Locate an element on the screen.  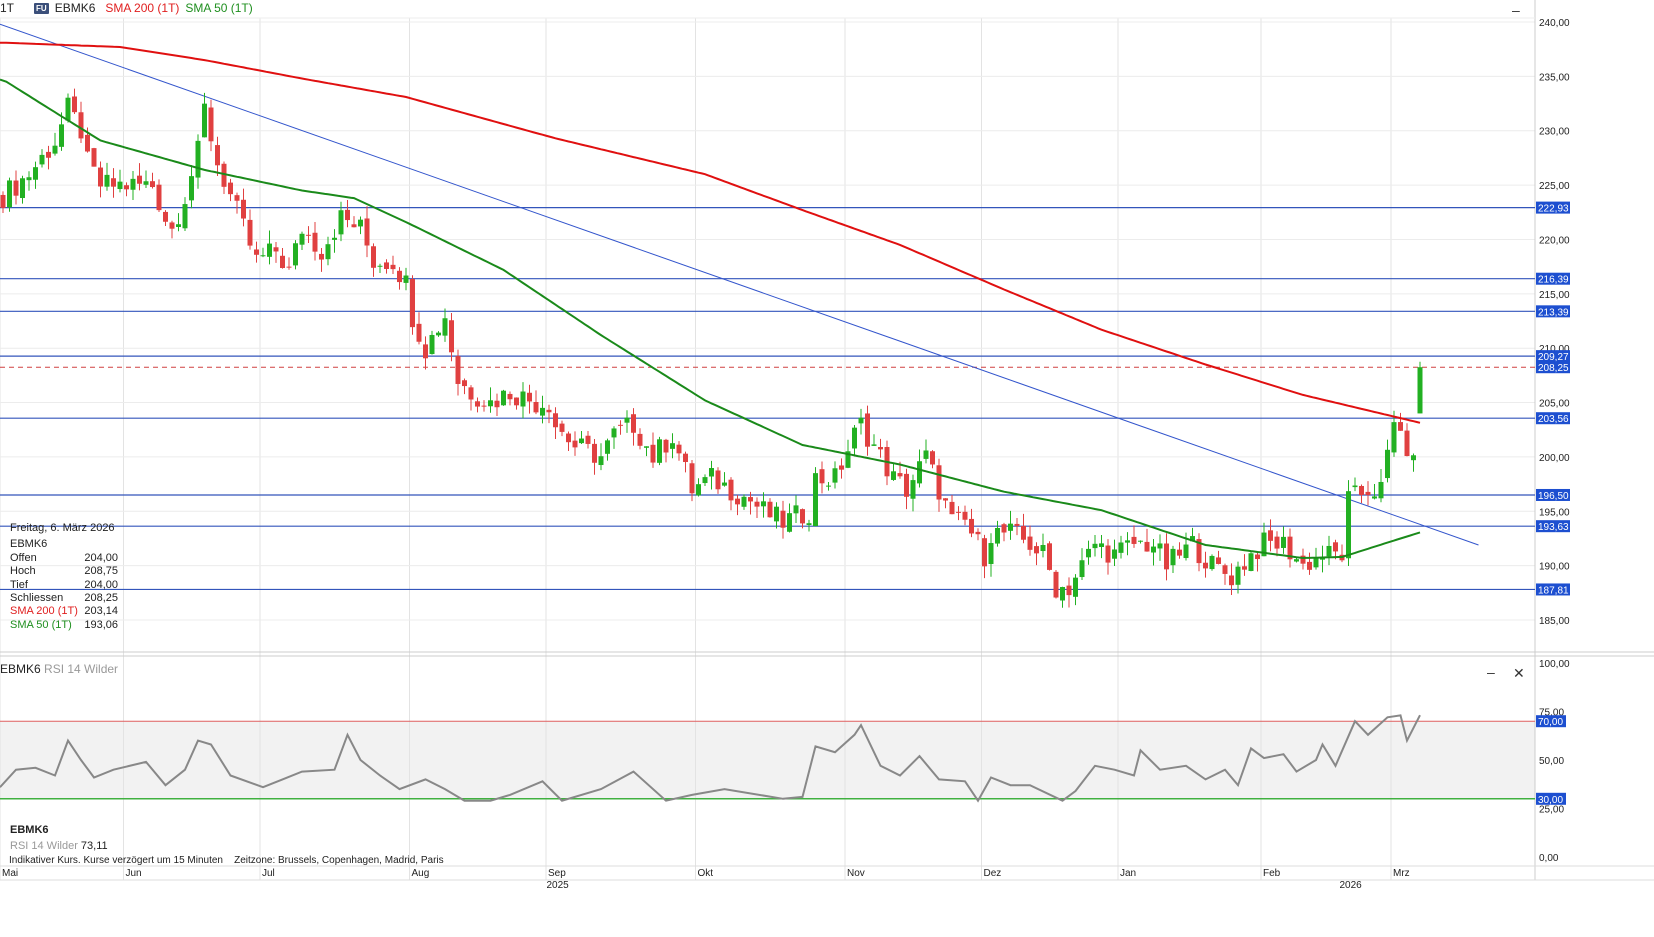
rsi-overbought-label-bg is located at coordinates (1551, 721).